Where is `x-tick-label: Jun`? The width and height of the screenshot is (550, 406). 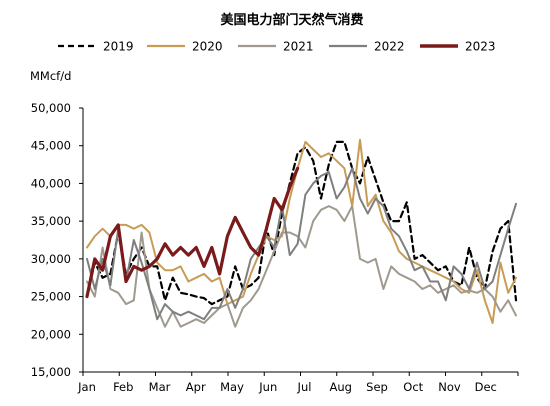
x-tick-label: Jun is located at coordinates (267, 387).